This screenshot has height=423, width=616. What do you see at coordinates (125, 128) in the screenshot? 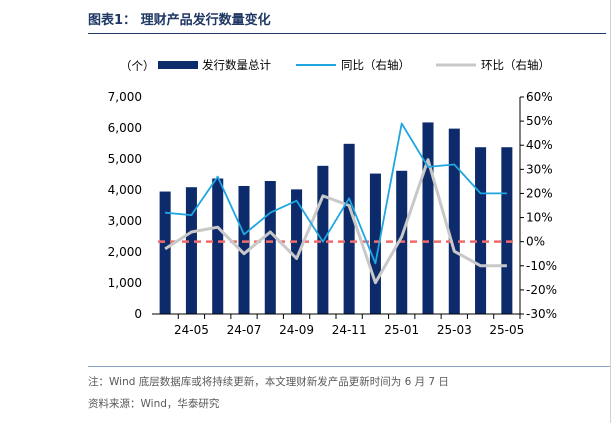
I see `left-tick-label: 6,000` at bounding box center [125, 128].